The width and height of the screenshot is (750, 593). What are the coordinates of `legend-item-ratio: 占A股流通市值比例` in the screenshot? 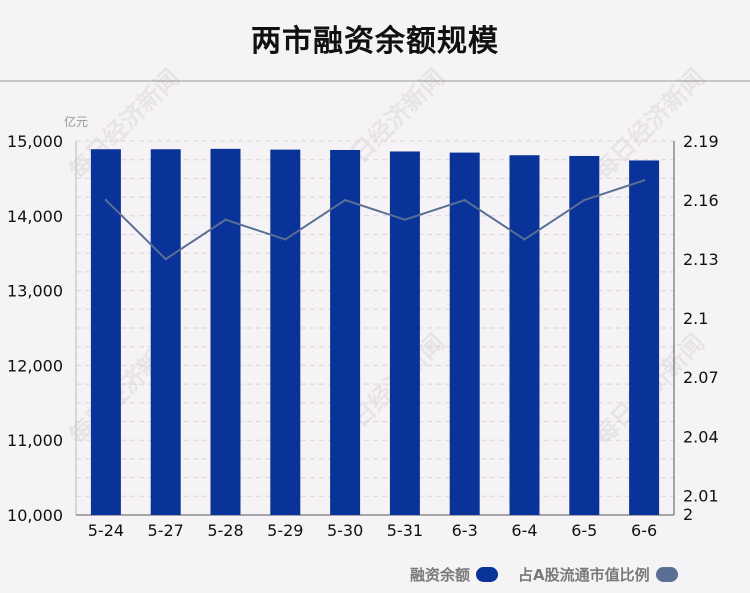 It's located at (598, 574).